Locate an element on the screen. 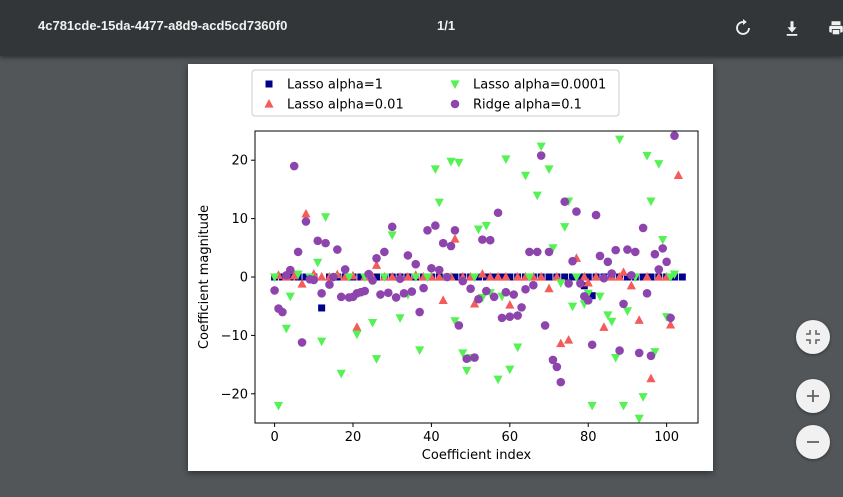  zoom-out-button is located at coordinates (813, 442).